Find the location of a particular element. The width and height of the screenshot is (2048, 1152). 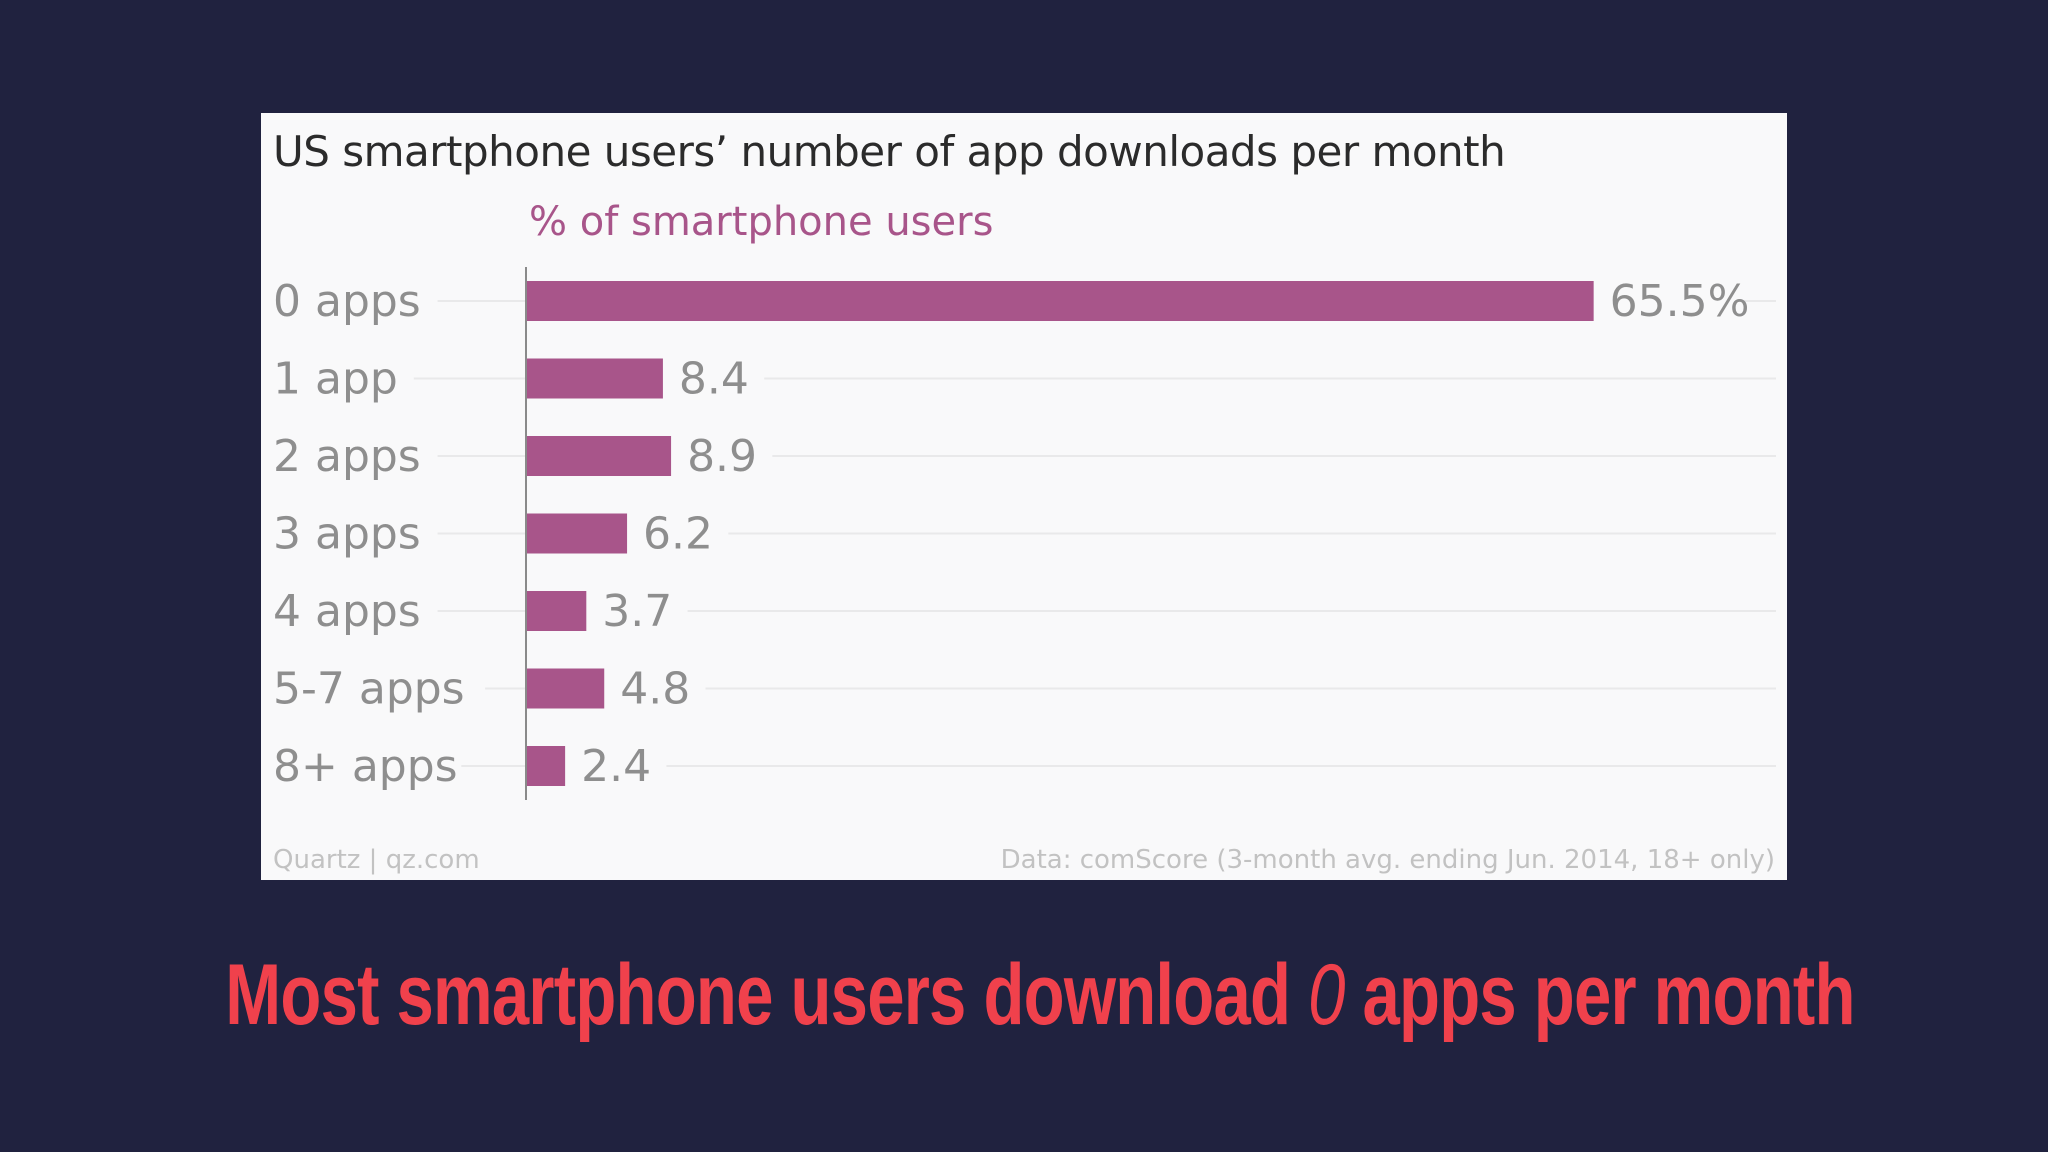

category-label: 1 app is located at coordinates (335, 379).